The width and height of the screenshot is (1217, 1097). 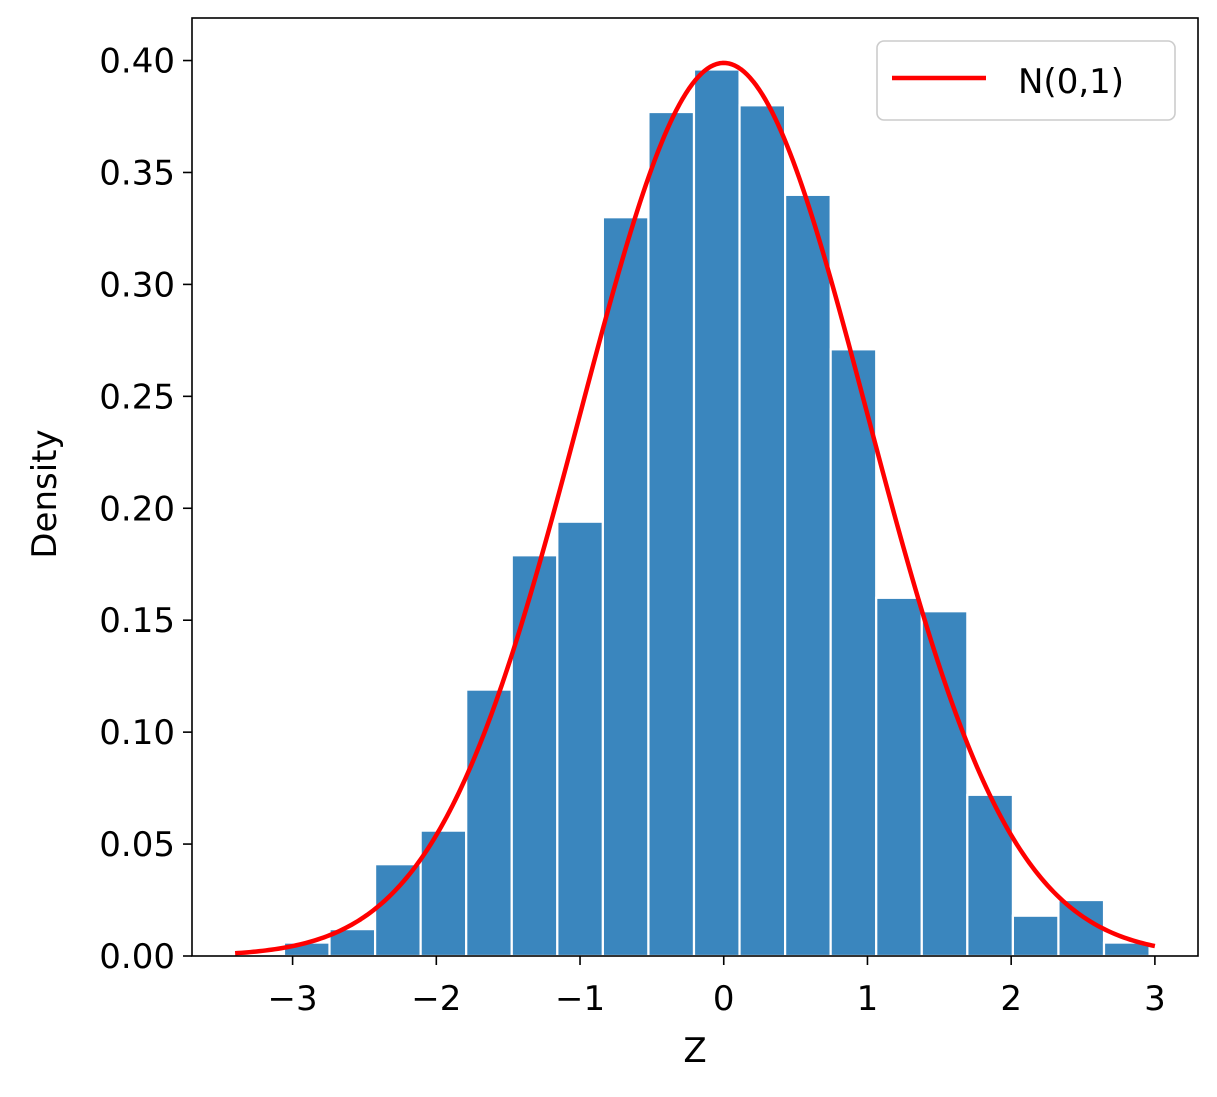 What do you see at coordinates (137, 285) in the screenshot?
I see `y-tick-label: 0.30` at bounding box center [137, 285].